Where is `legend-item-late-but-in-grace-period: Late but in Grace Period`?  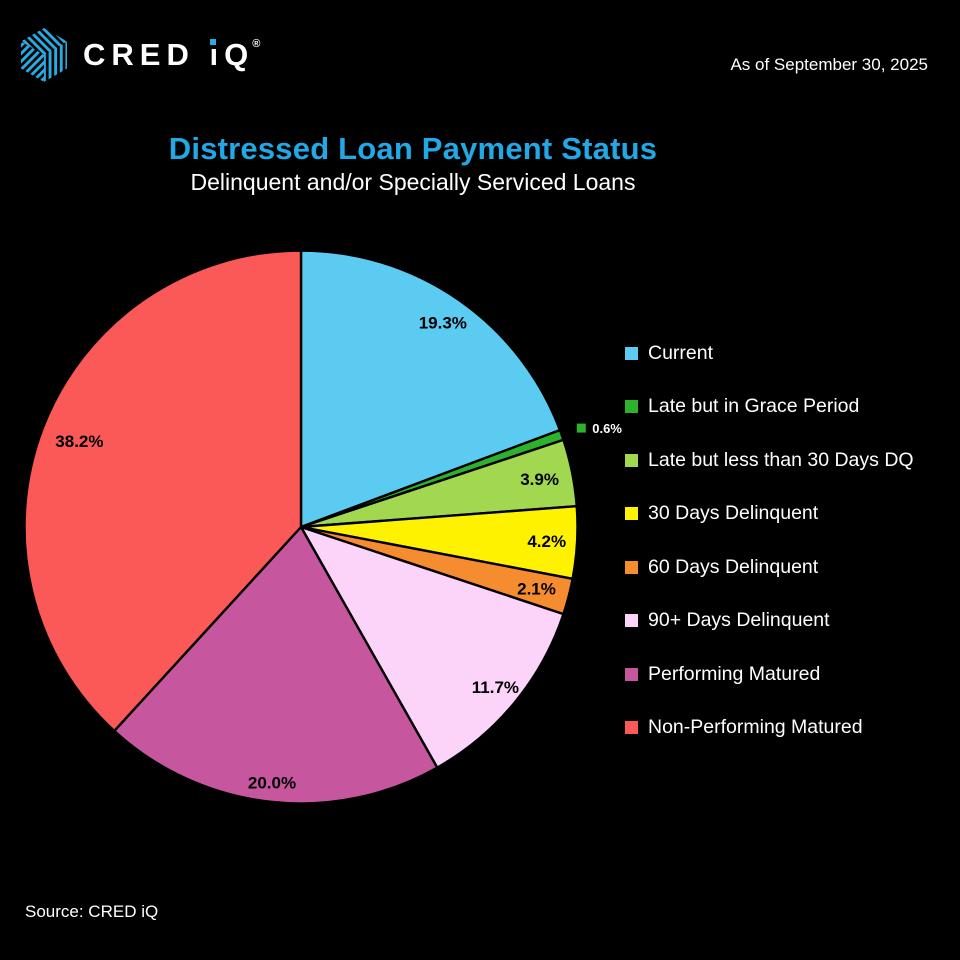 legend-item-late-but-in-grace-period: Late but in Grace Period is located at coordinates (769, 407).